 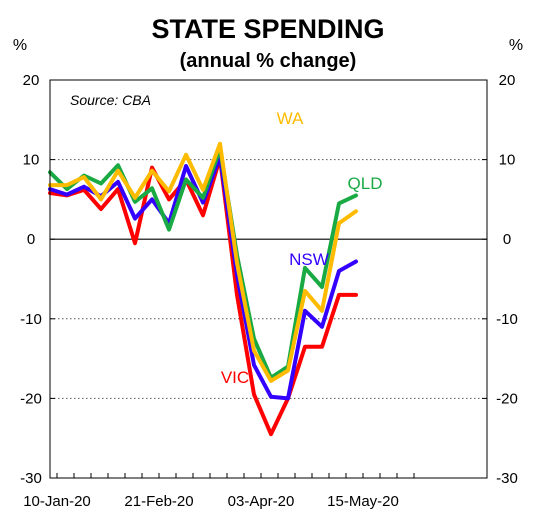 I want to click on y-tick-label-right: -20, so click(x=507, y=398).